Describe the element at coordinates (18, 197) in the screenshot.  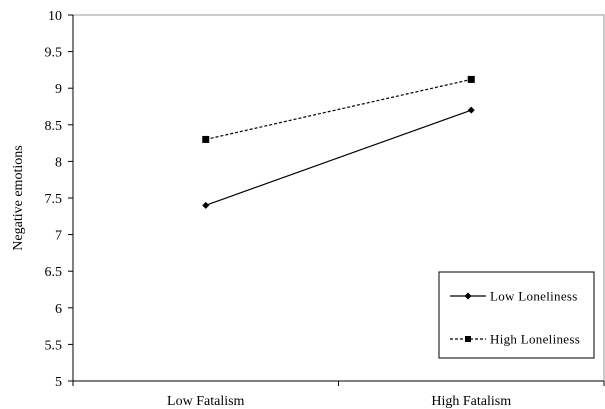
I see `y-axis-title: Negative emotions` at that location.